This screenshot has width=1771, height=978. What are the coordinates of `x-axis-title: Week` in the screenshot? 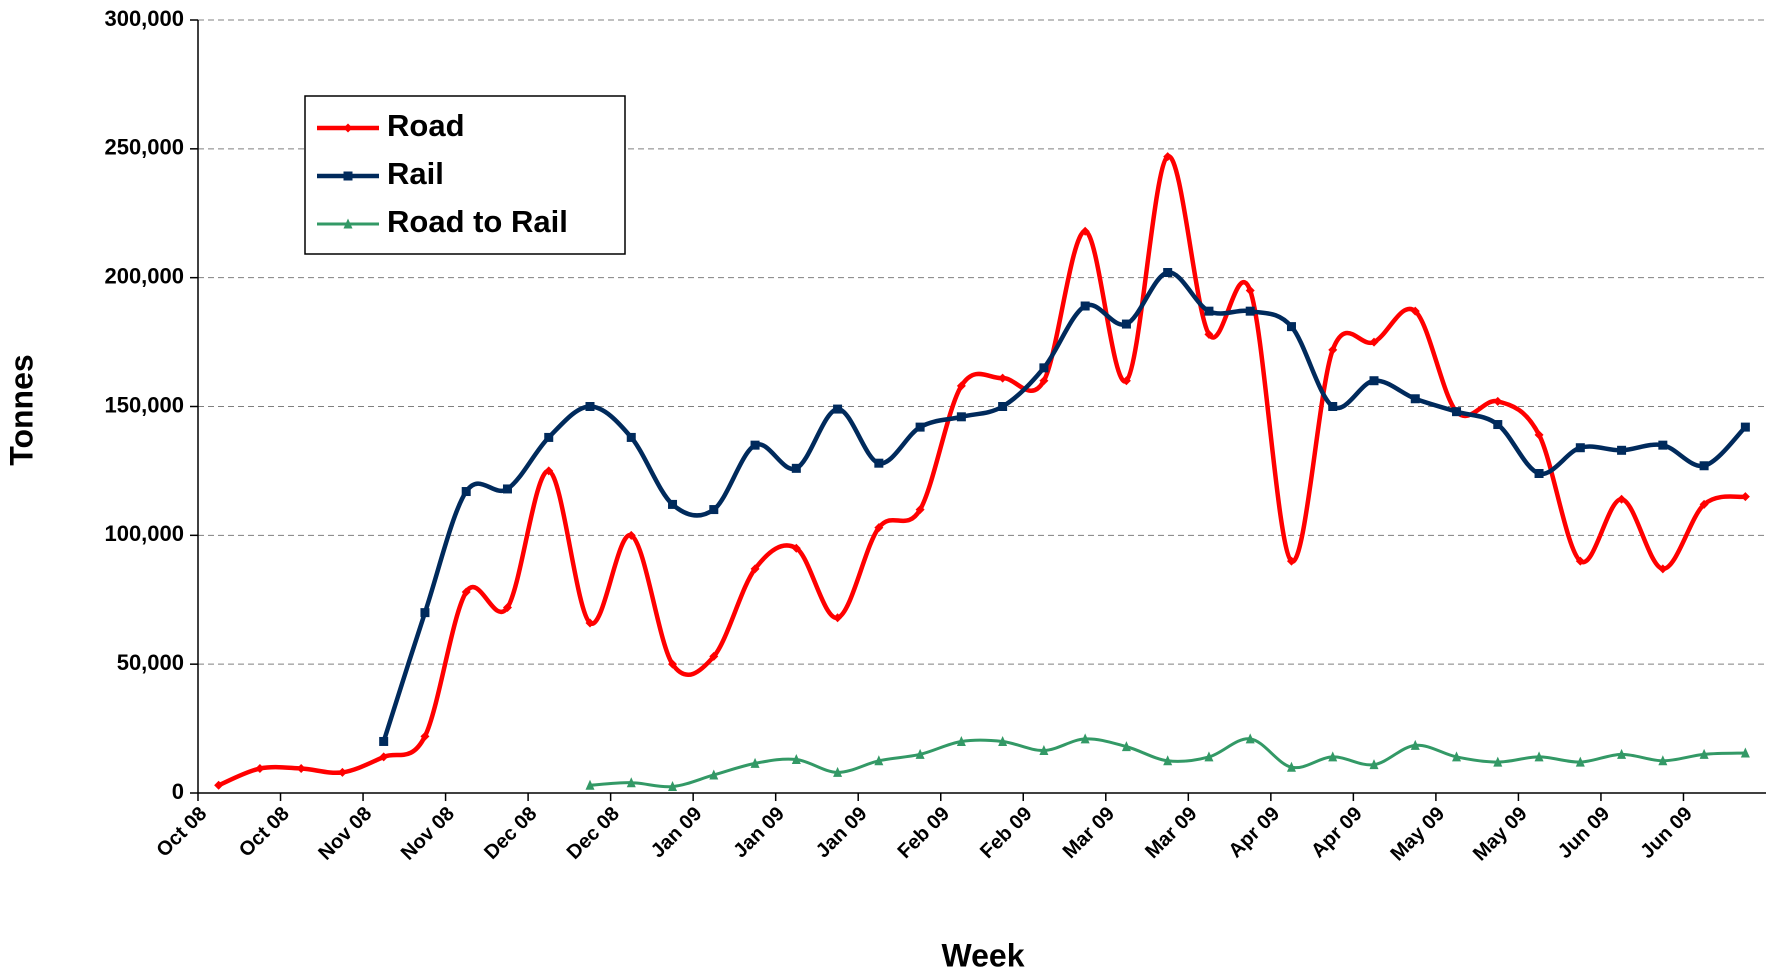 It's located at (982, 955).